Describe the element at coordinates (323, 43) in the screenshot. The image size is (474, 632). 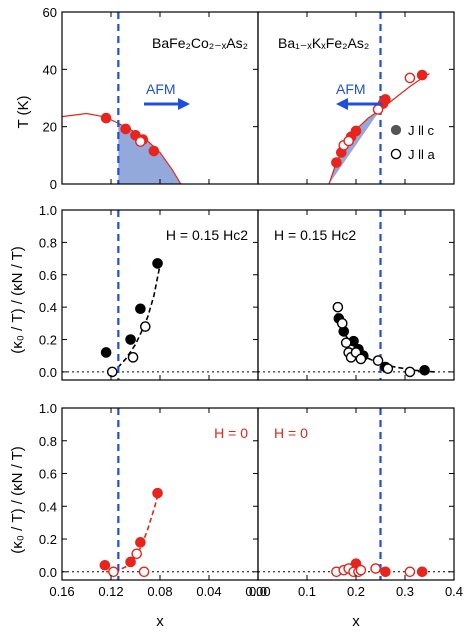
I see `compound-label: Ba₁₋ₓKₓFe₂As₂` at that location.